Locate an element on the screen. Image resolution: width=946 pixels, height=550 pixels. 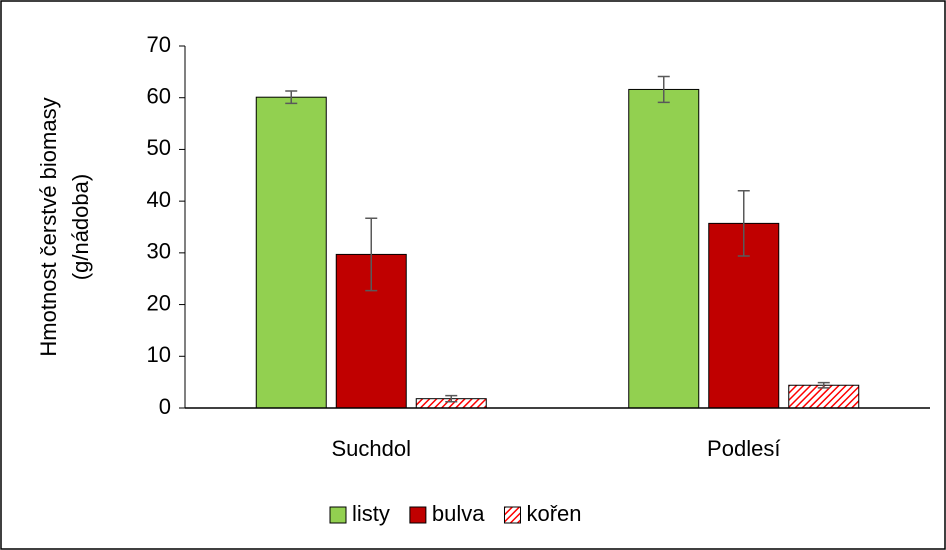
y-tick-label: 30 is located at coordinates (159, 251).